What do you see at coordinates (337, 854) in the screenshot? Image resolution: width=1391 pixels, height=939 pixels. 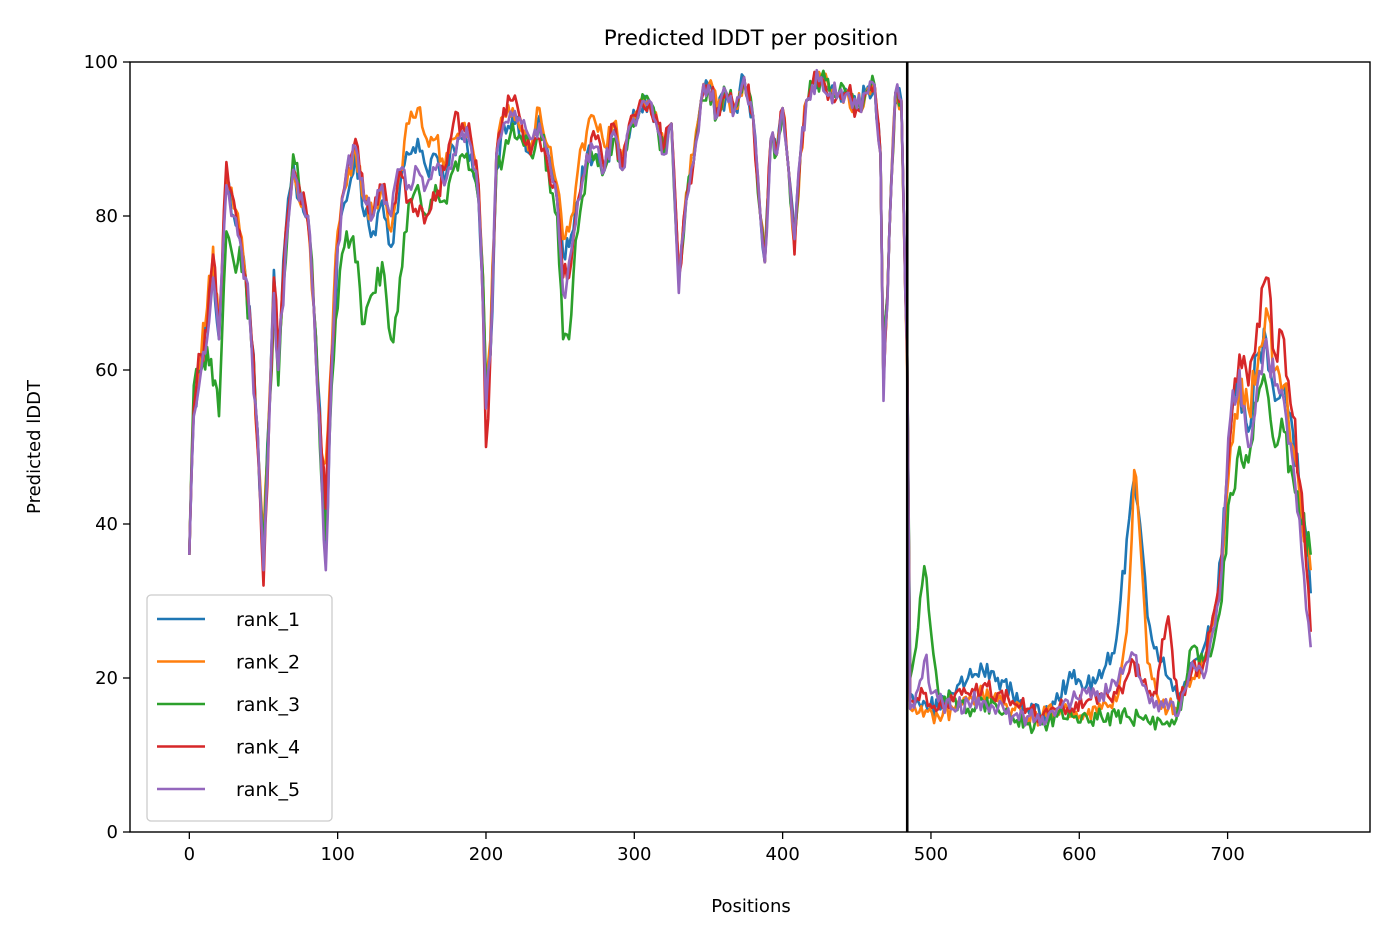 I see `x-tick-label: 100` at bounding box center [337, 854].